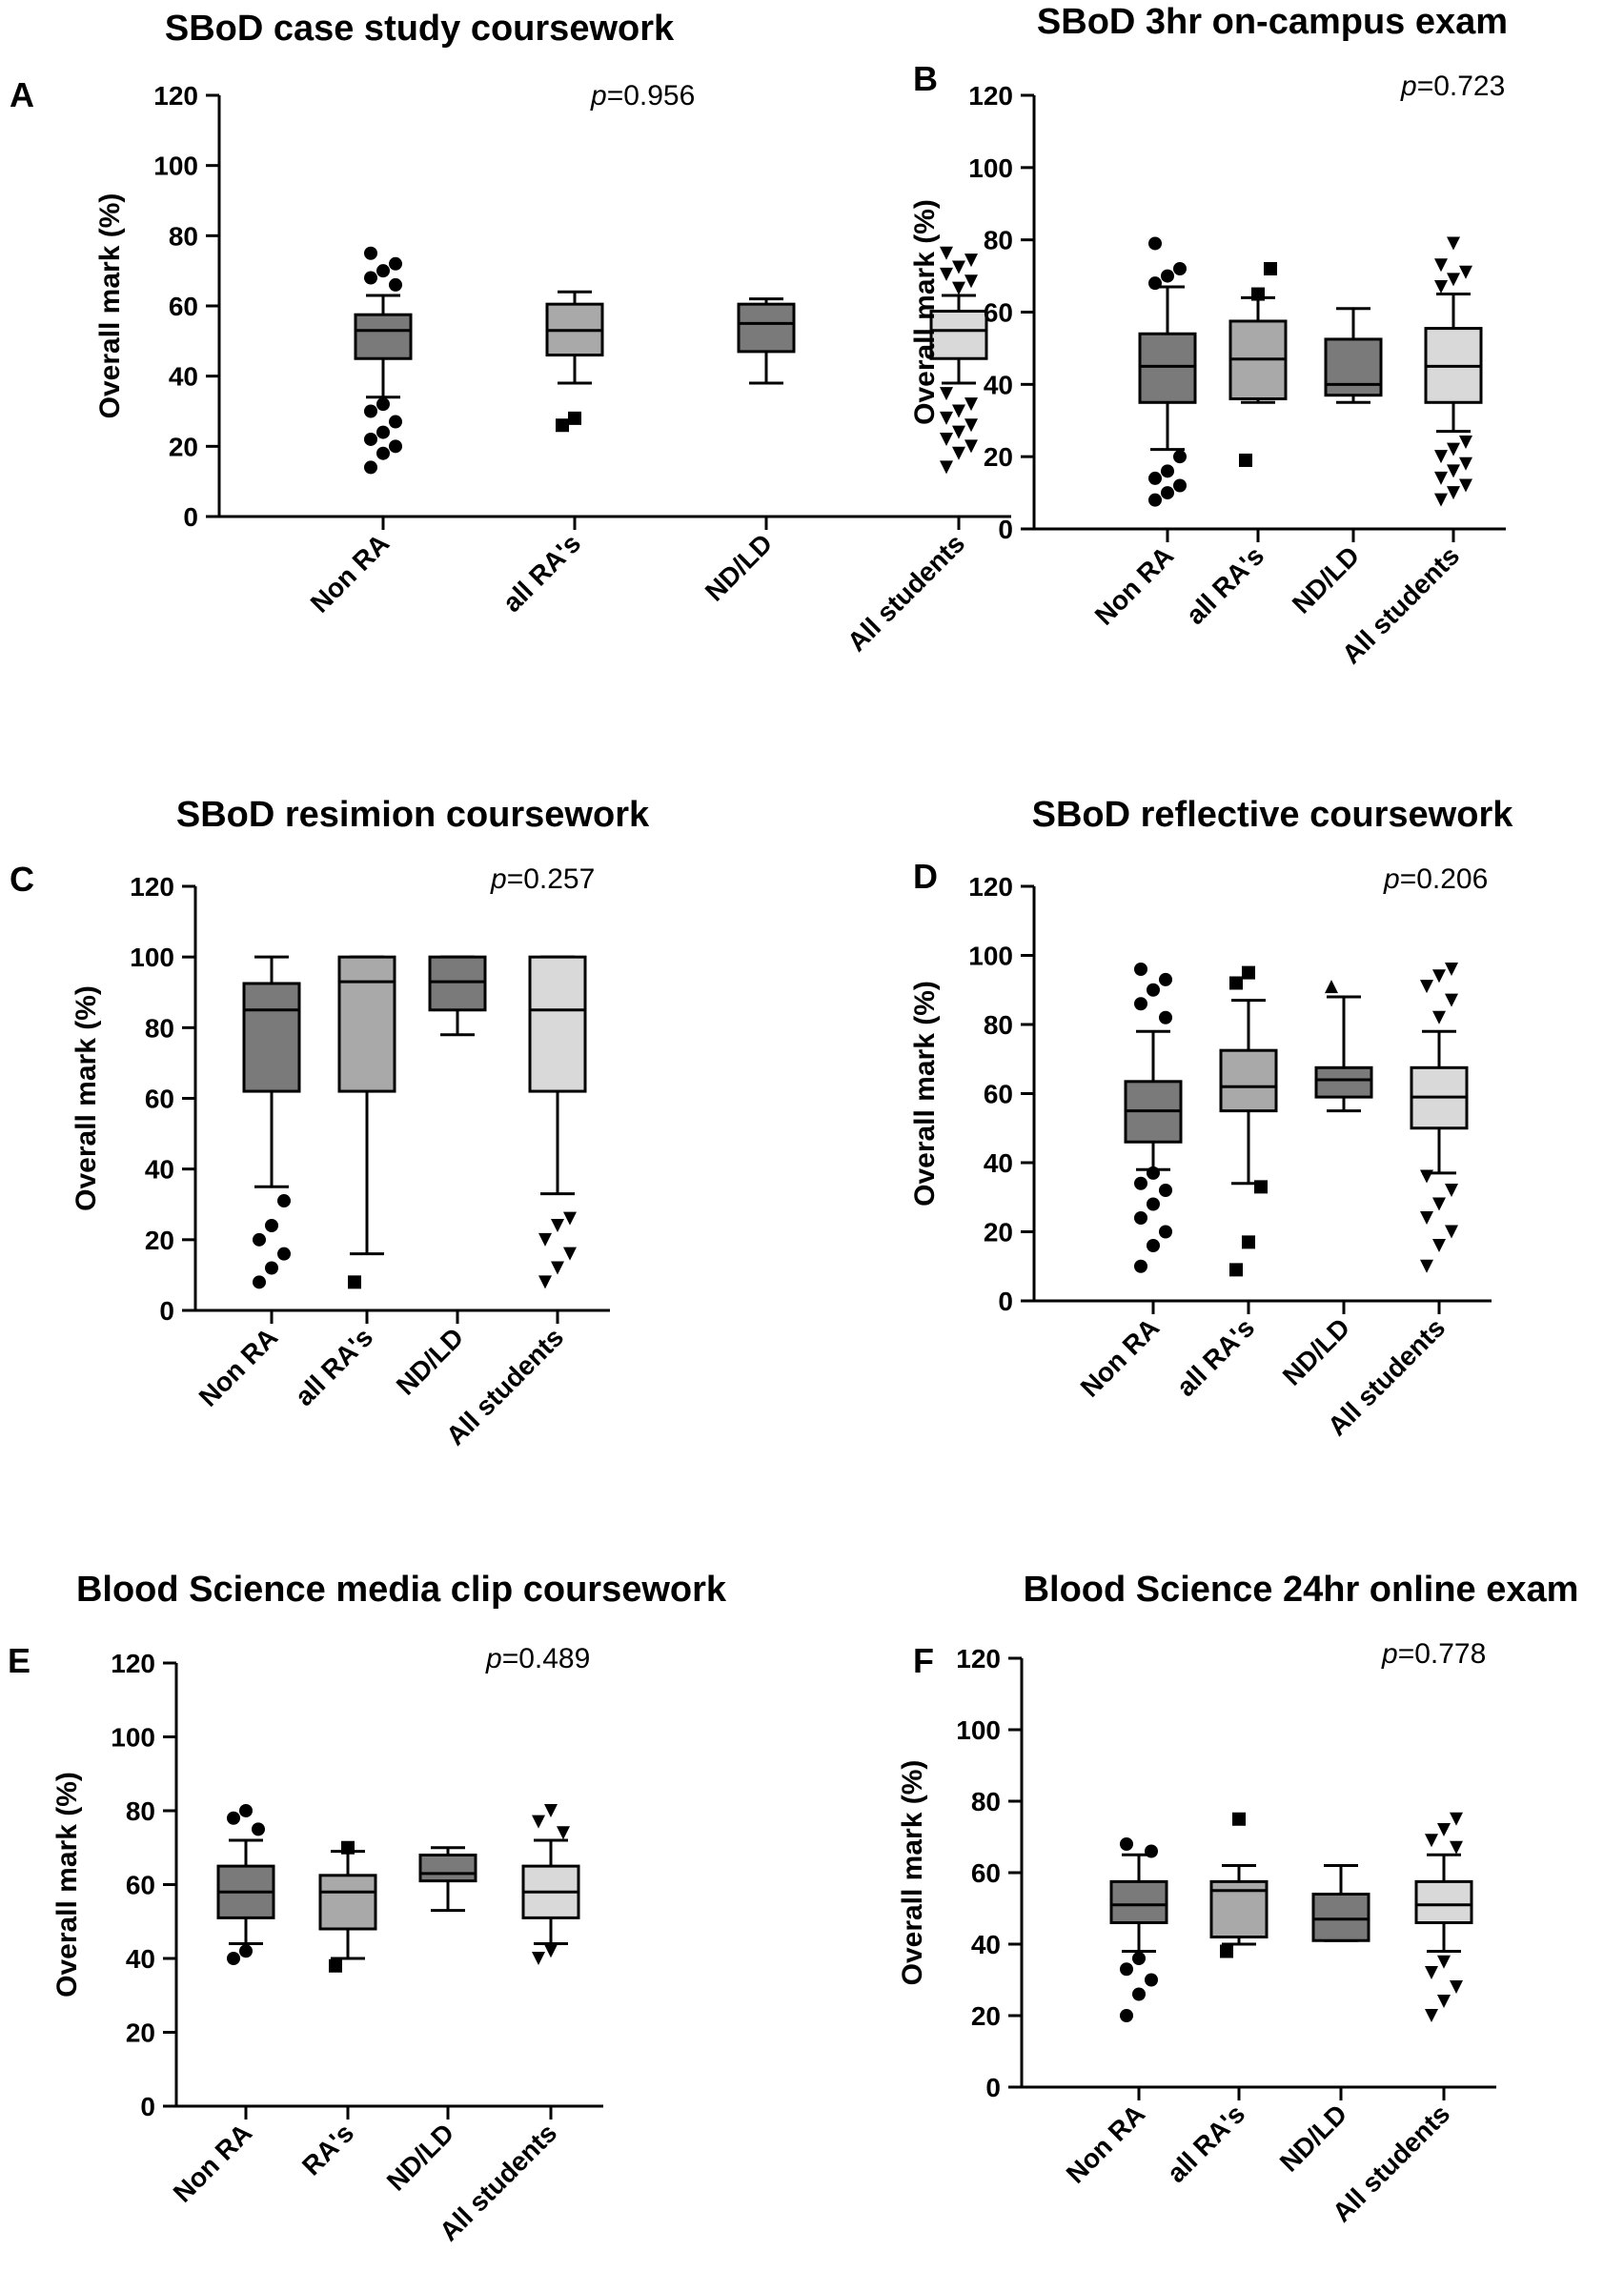 The height and width of the screenshot is (2292, 1624). Describe the element at coordinates (925, 78) in the screenshot. I see `panel-label: B` at that location.